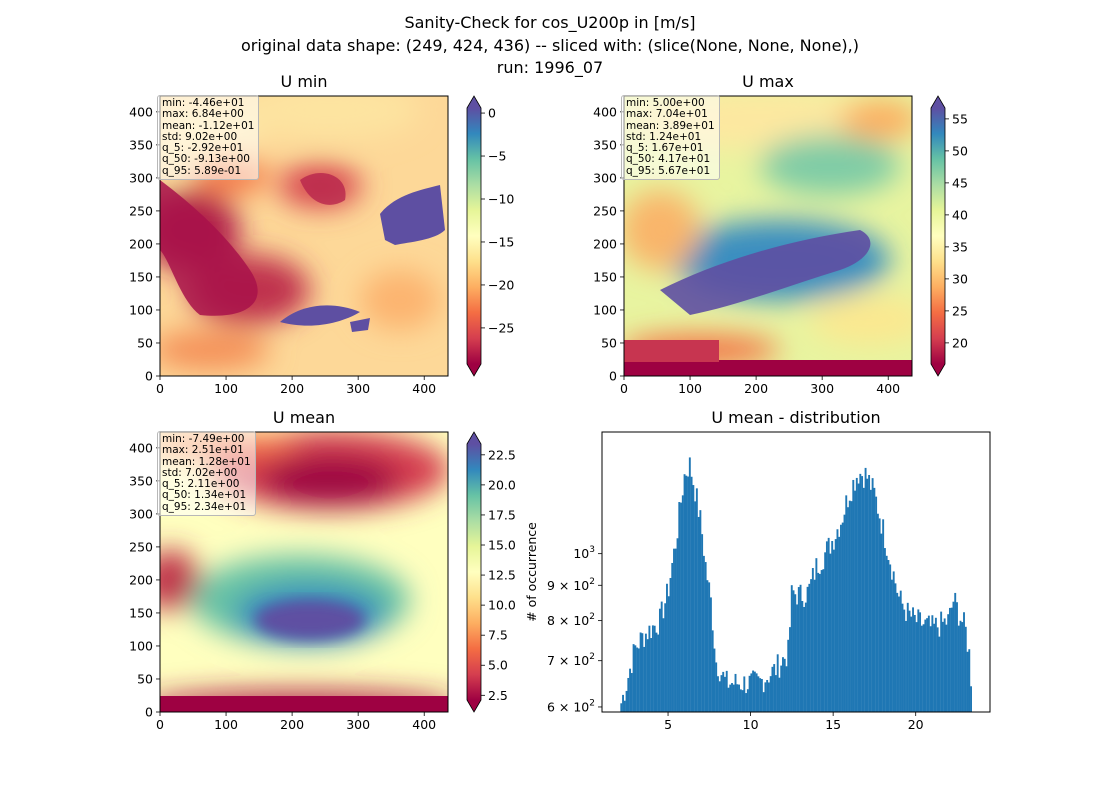 This screenshot has width=1100, height=800. I want to click on hist-ytick-label: 6 × 102, so click(571, 706).